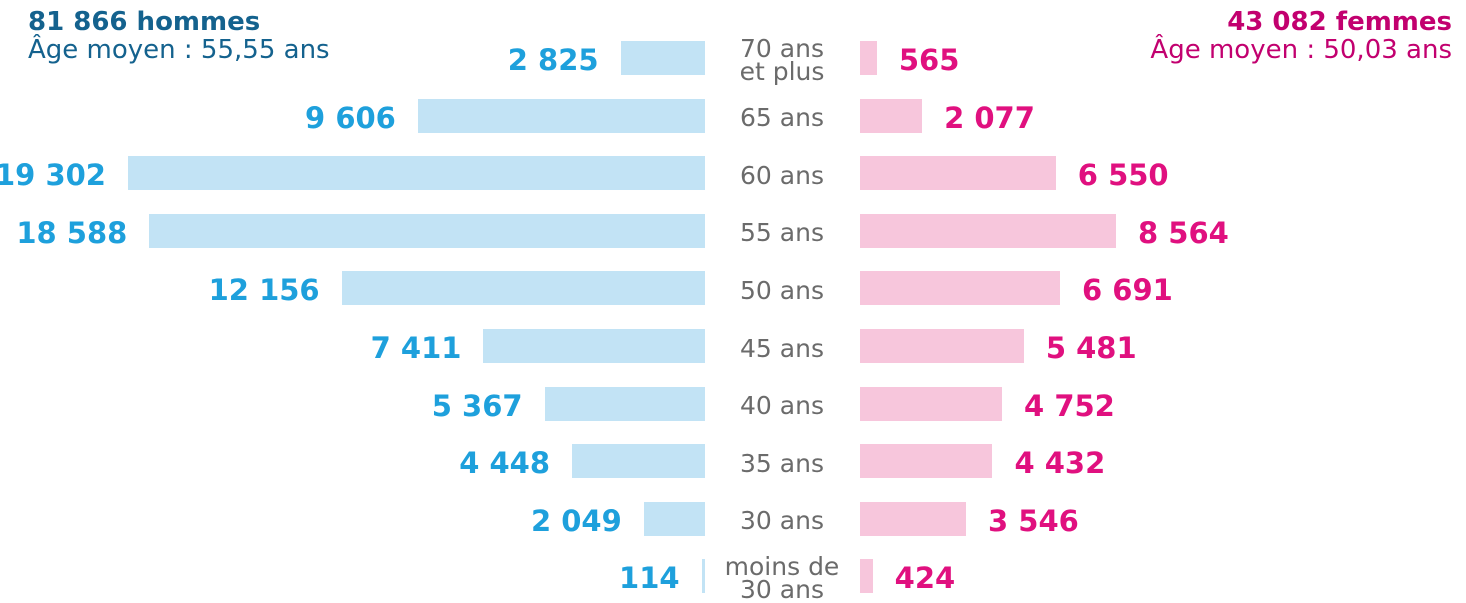  I want to click on category-label: 55 ans, so click(782, 233).